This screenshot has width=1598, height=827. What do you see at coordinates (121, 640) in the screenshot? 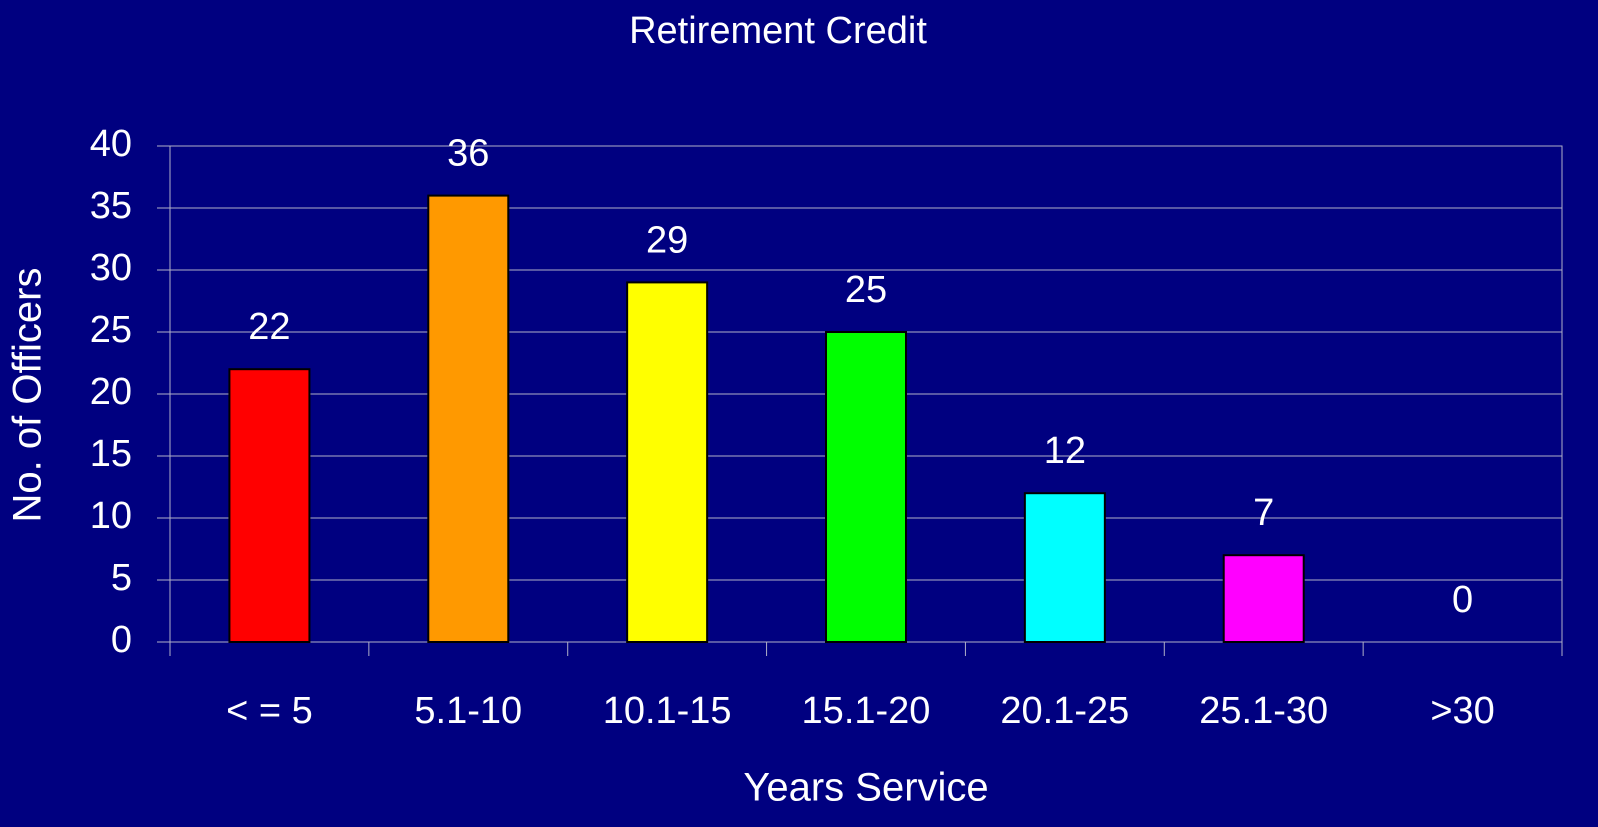
I see `y-tick-label: 0` at bounding box center [121, 640].